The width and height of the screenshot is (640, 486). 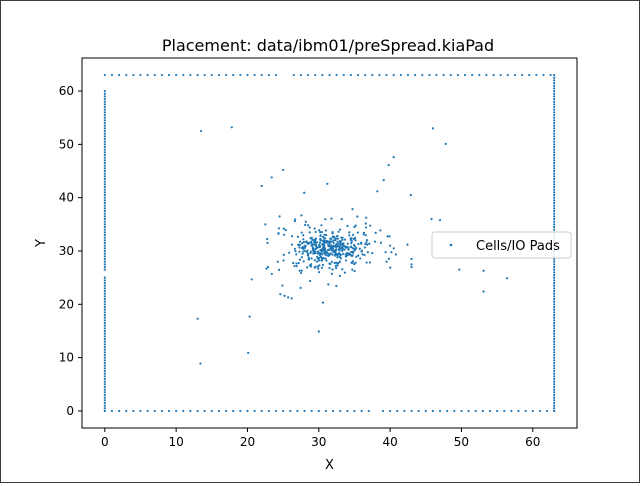 I want to click on y-tick-label: 60, so click(x=66, y=91).